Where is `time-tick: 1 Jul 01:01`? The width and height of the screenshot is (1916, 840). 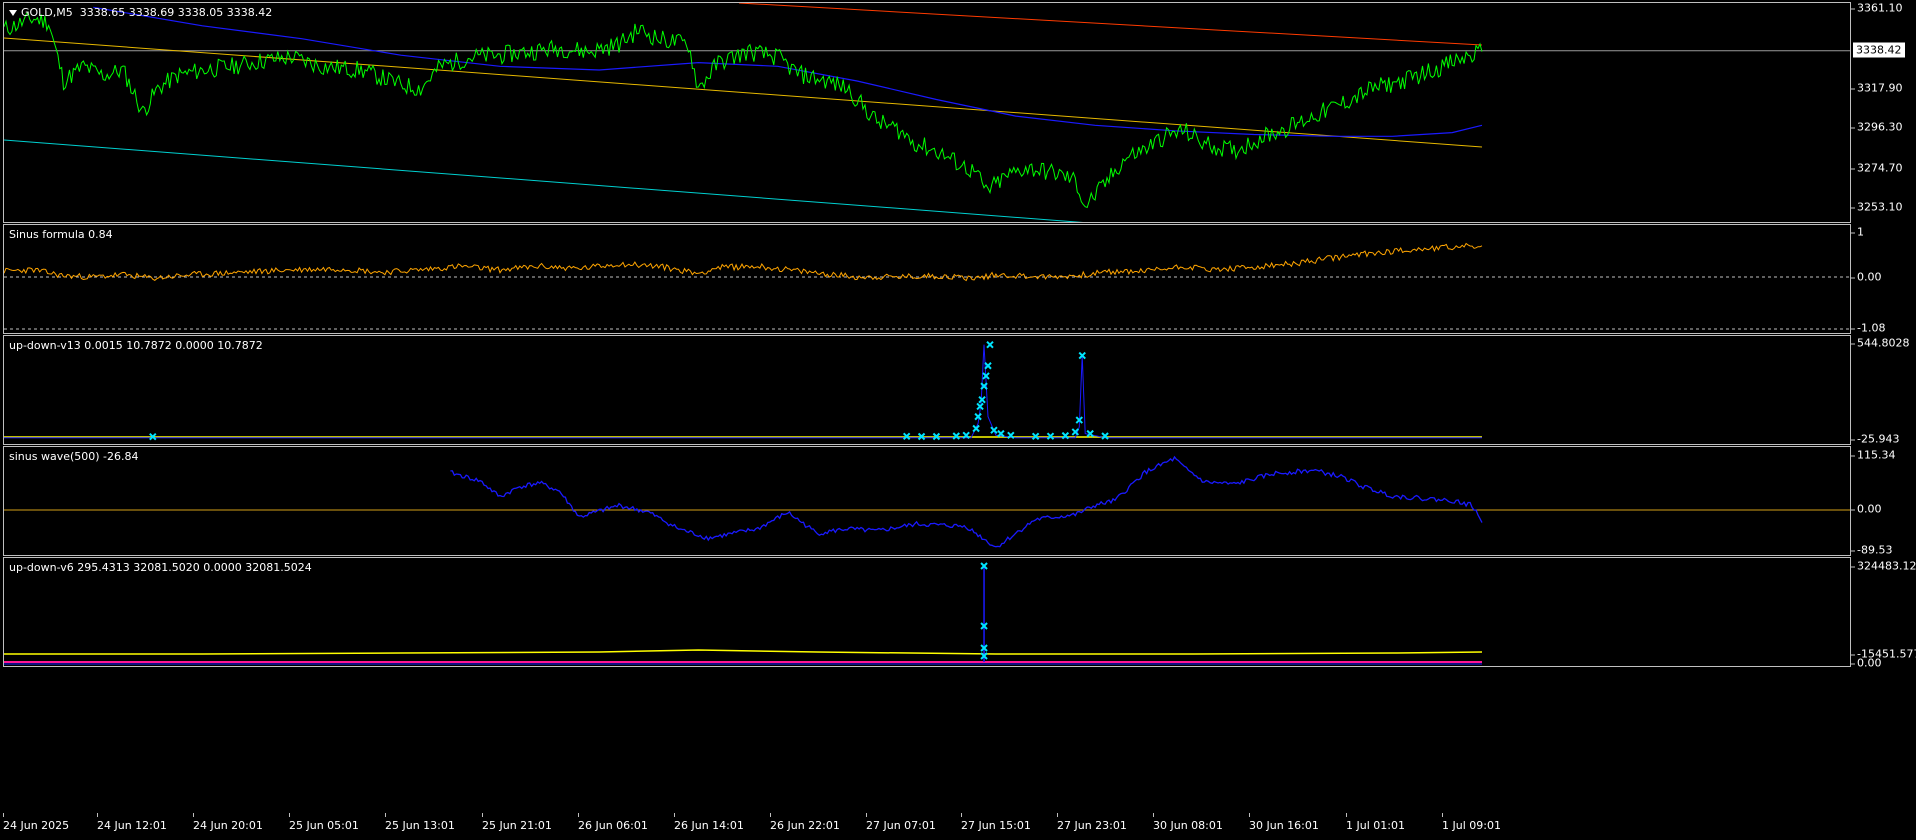 time-tick: 1 Jul 01:01 is located at coordinates (1375, 822).